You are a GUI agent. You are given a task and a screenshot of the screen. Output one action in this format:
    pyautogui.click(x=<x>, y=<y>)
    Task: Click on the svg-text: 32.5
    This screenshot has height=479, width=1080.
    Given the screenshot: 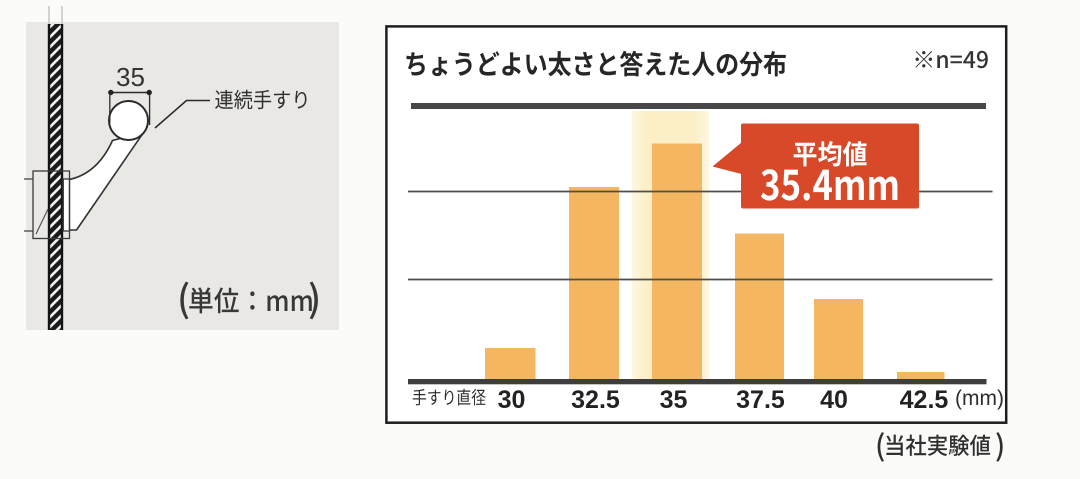 What is the action you would take?
    pyautogui.click(x=595, y=400)
    